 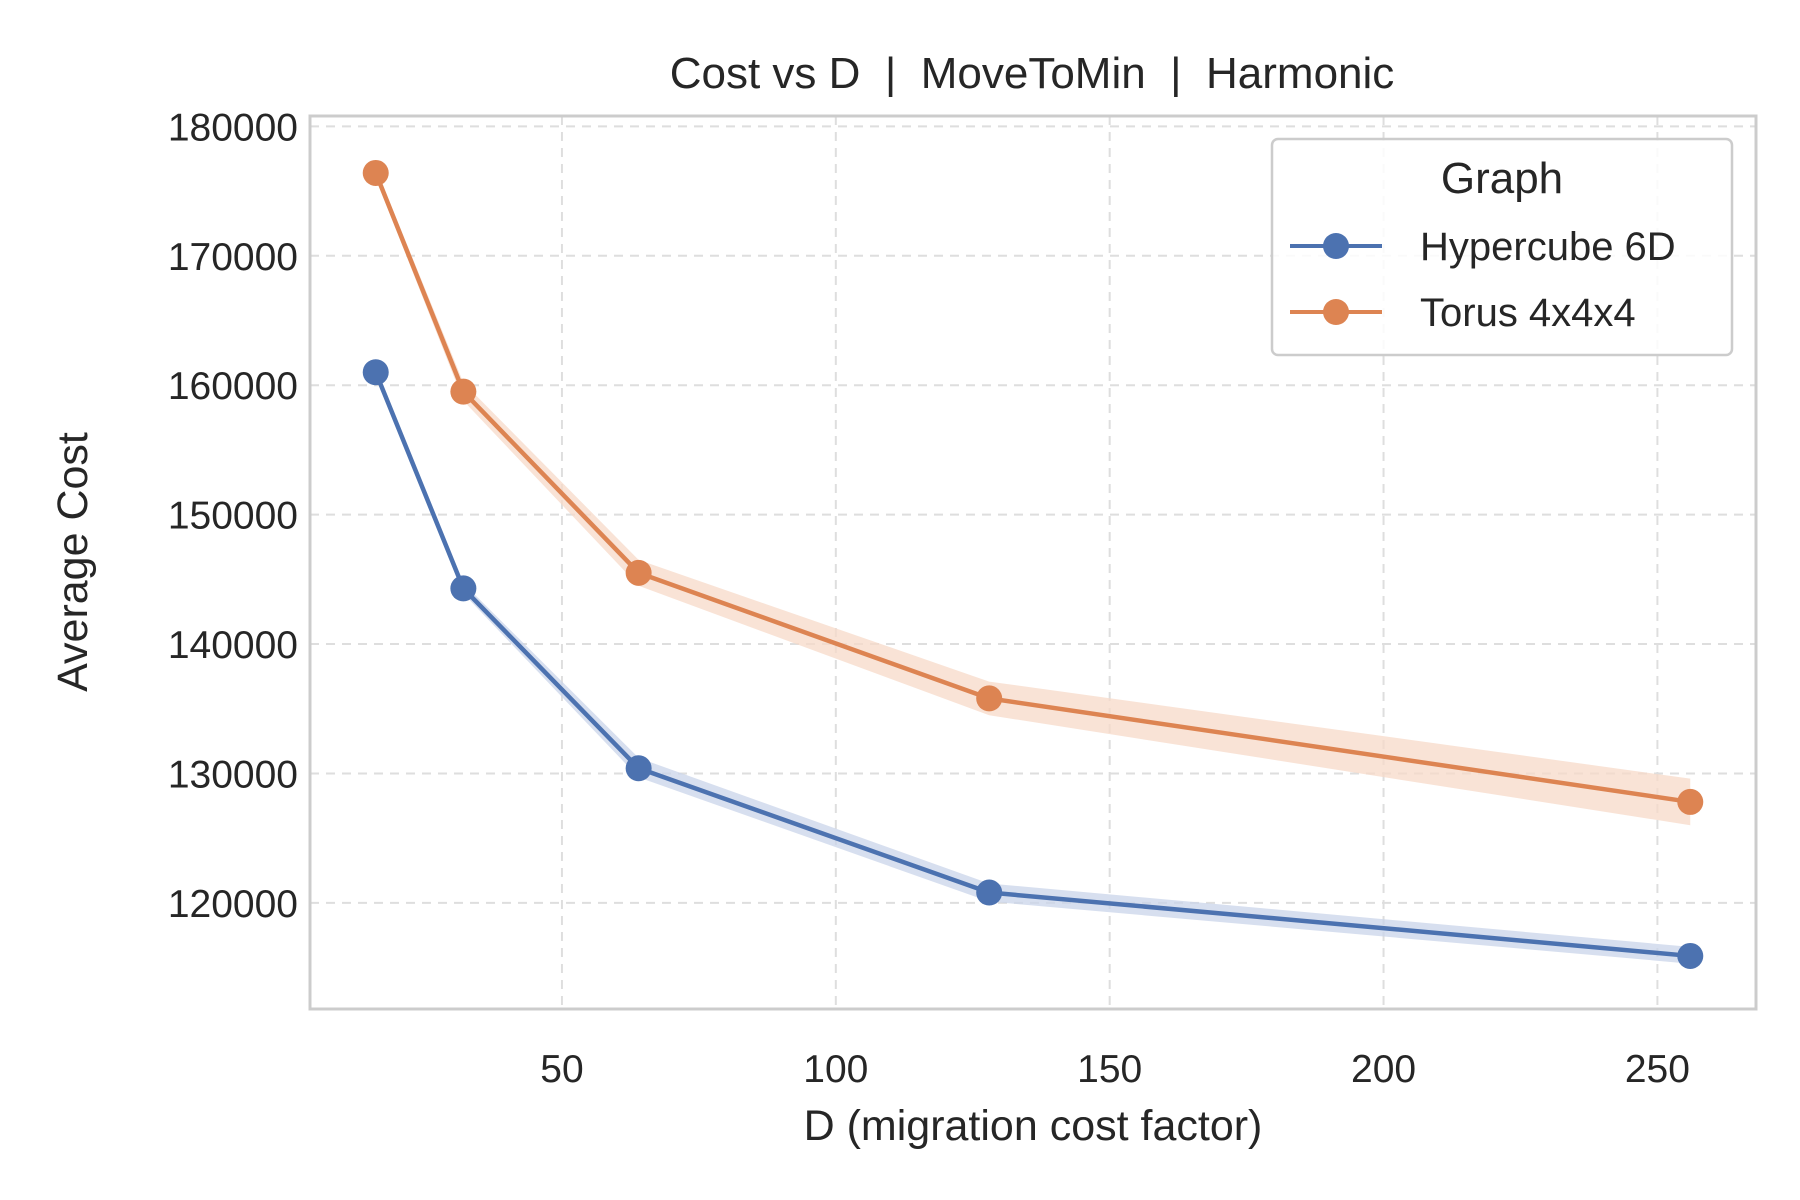 I want to click on y-tick-label: 130000, so click(x=233, y=774).